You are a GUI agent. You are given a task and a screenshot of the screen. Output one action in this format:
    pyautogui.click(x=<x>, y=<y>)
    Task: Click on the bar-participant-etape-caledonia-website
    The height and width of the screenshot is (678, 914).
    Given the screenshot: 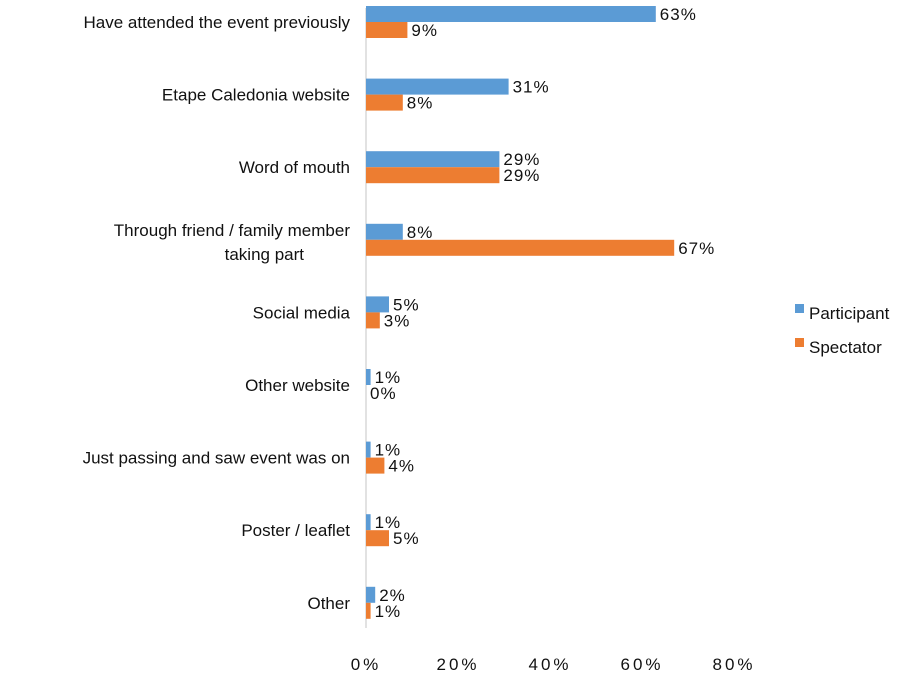 What is the action you would take?
    pyautogui.click(x=437, y=86)
    